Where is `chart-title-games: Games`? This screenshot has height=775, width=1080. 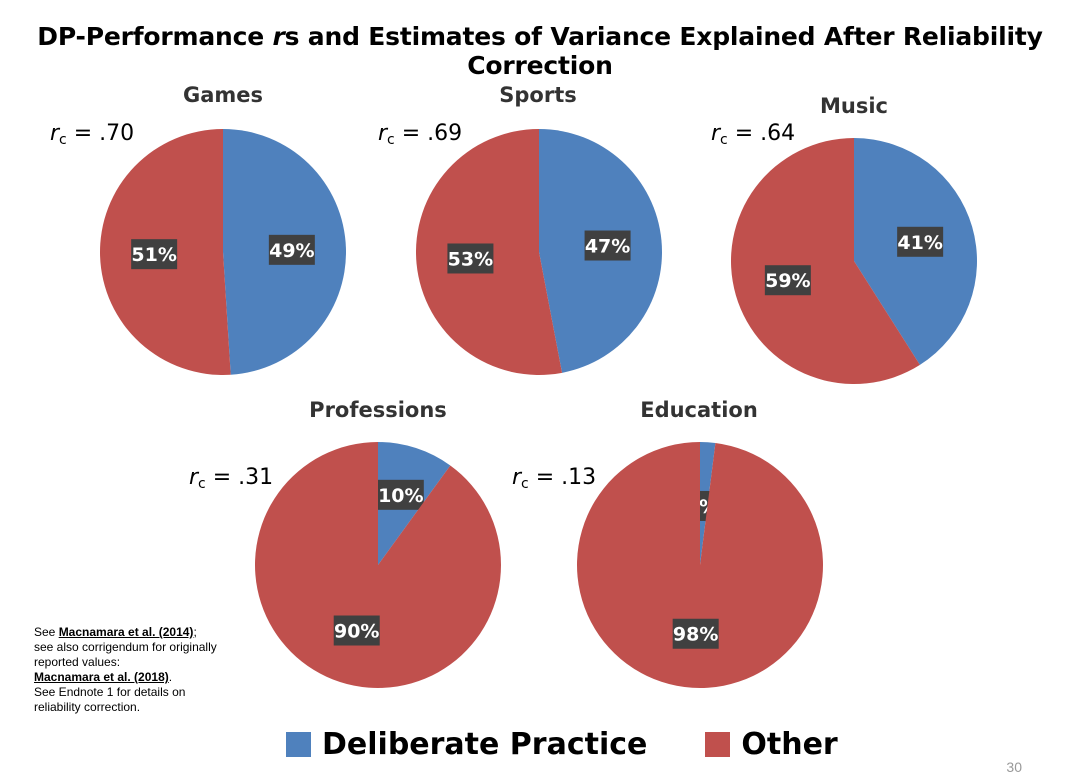 chart-title-games: Games is located at coordinates (223, 95).